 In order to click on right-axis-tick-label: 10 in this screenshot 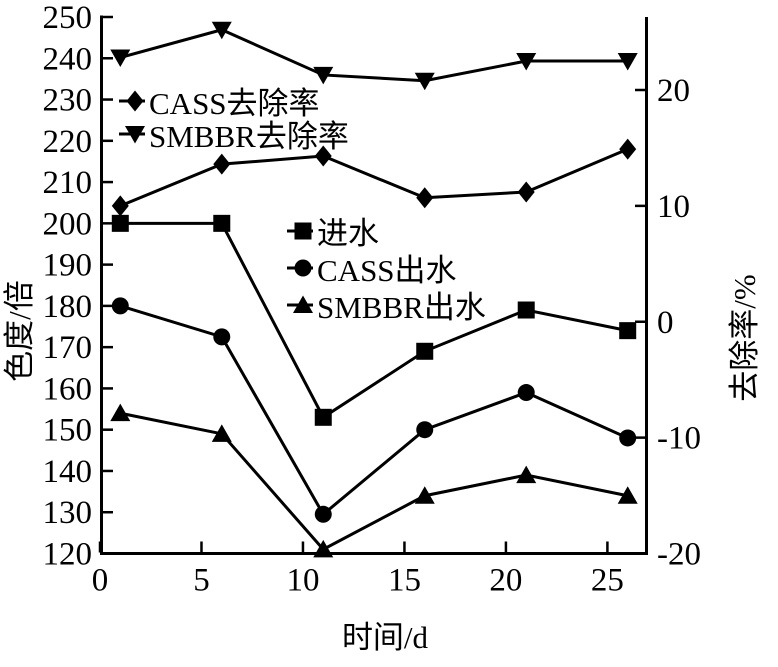, I will do `click(673, 207)`.